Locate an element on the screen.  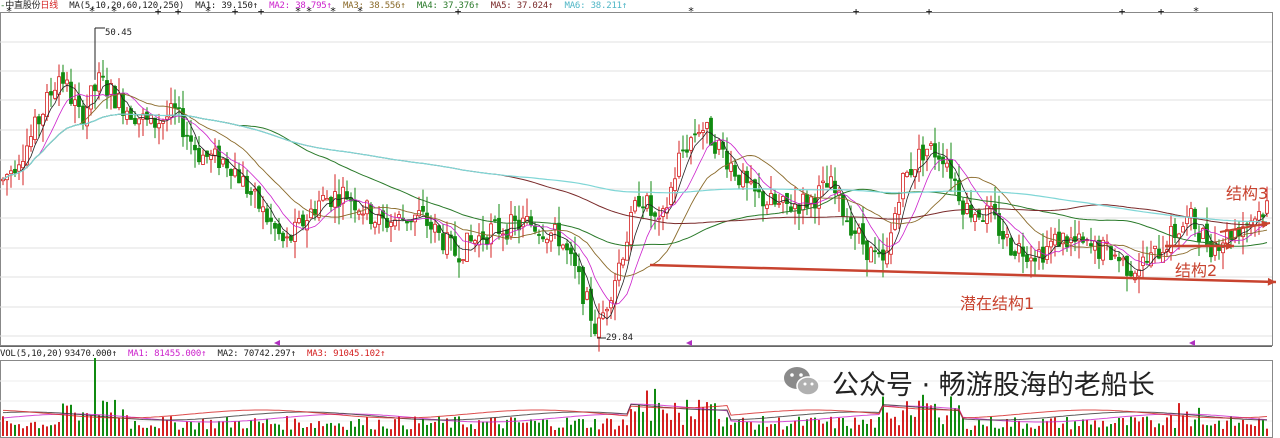
ma-params: MA(5,10,20,60,120,250) is located at coordinates (127, 6).